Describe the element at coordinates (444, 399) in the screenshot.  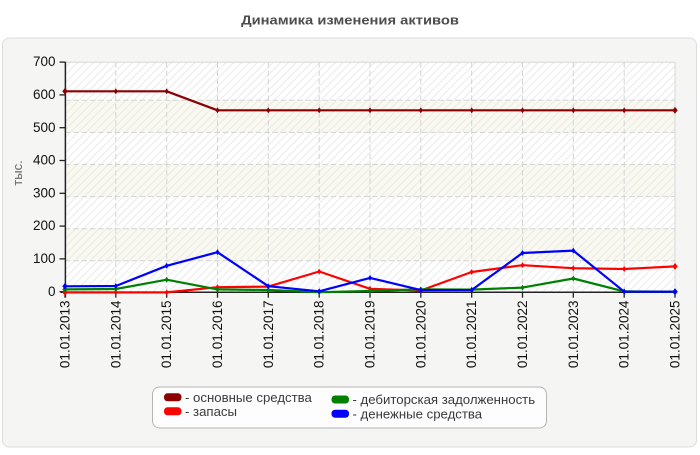
I see `svg-text: - дебиторская задолженность` at that location.